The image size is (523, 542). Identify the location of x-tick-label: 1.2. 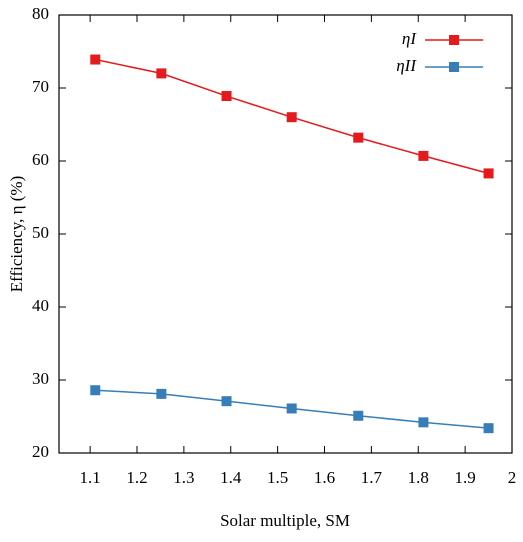
(136, 477).